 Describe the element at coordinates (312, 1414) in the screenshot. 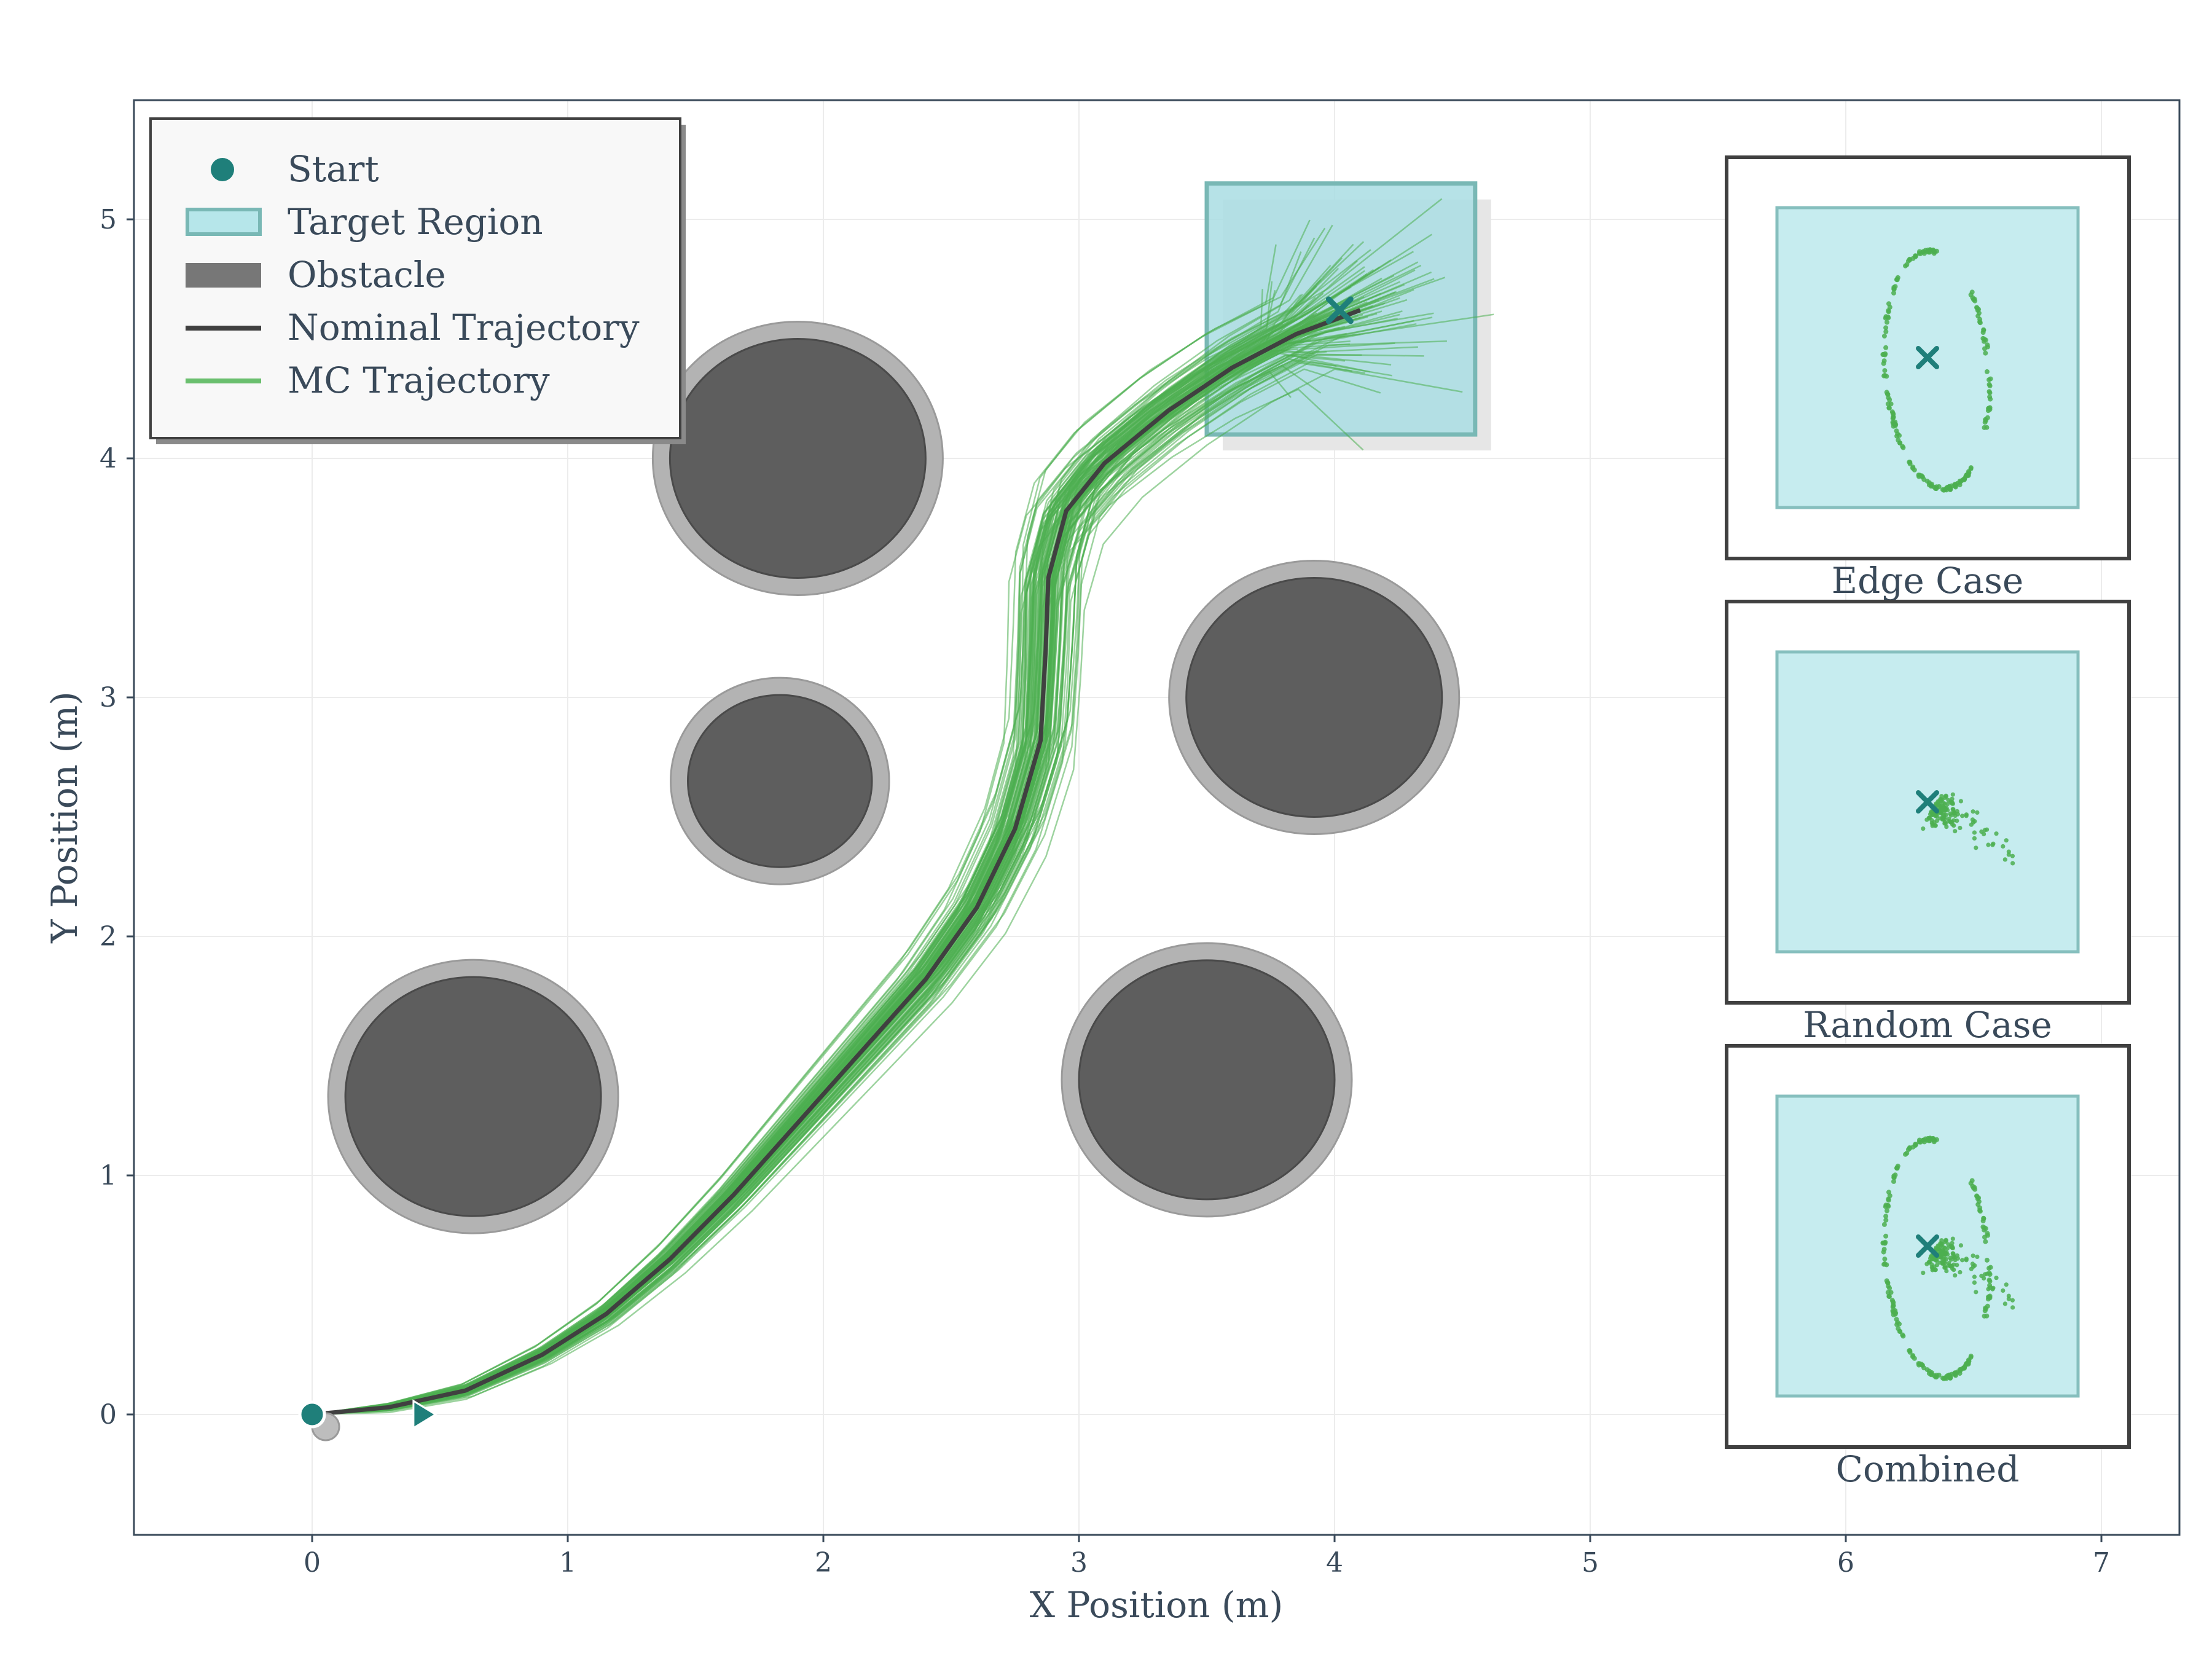

I see `start-marker` at that location.